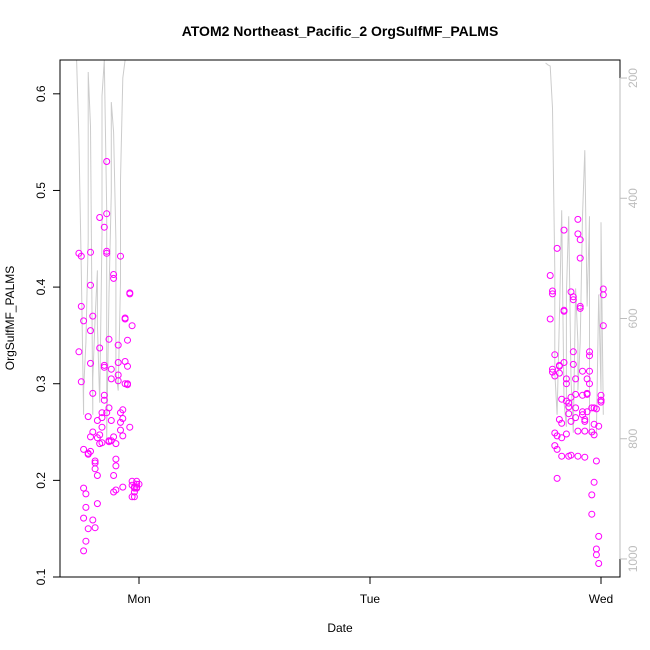  What do you see at coordinates (633, 318) in the screenshot?
I see `y2-tick-label: 600` at bounding box center [633, 318].